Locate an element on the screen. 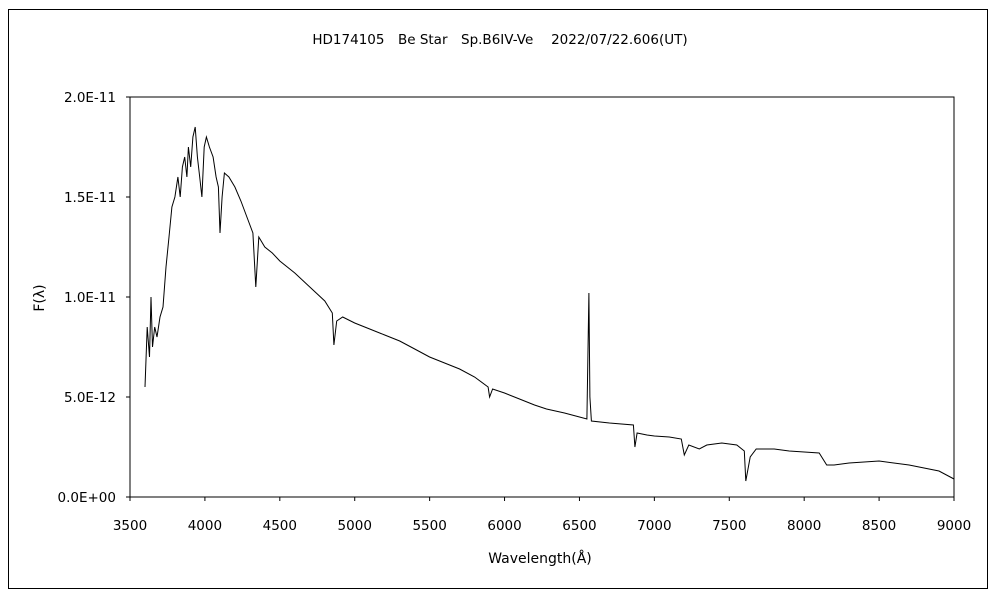 The height and width of the screenshot is (600, 1000). y-tick-label: 1.0E-11 is located at coordinates (90, 298).